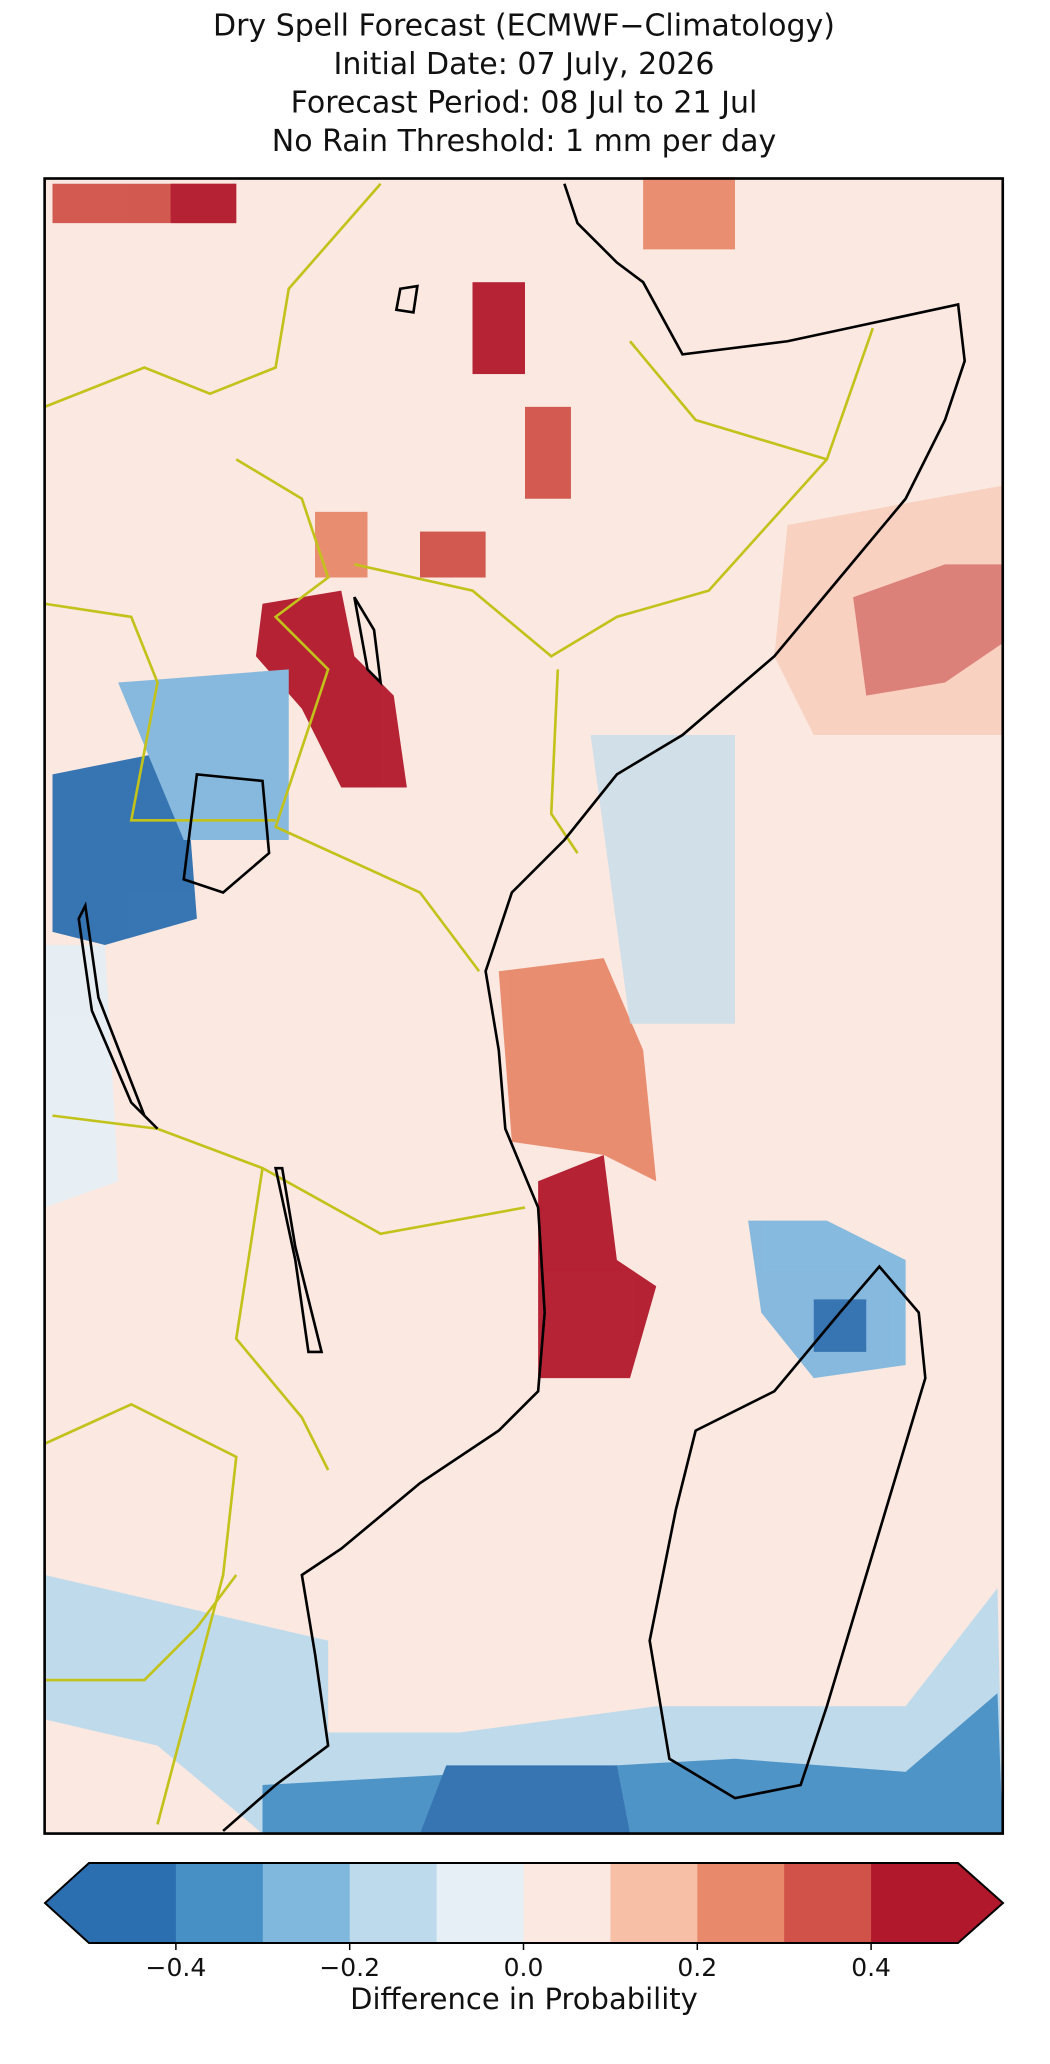  What do you see at coordinates (871, 1967) in the screenshot?
I see `colorbar-tick-label: 0.4` at bounding box center [871, 1967].